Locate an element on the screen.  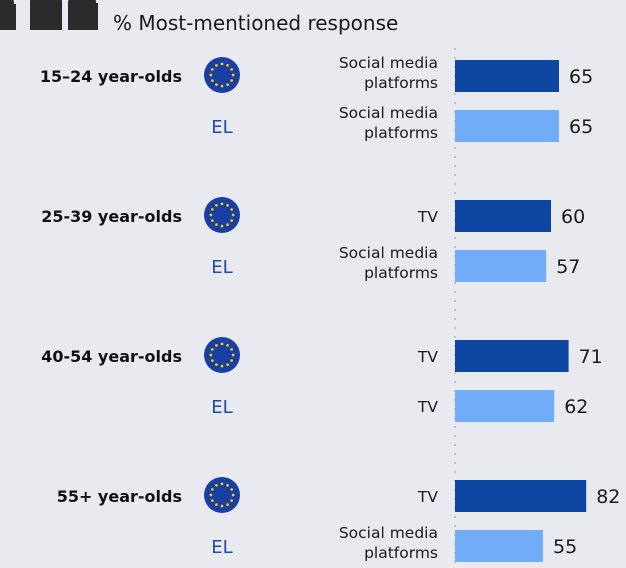
value-label: 62 is located at coordinates (576, 407).